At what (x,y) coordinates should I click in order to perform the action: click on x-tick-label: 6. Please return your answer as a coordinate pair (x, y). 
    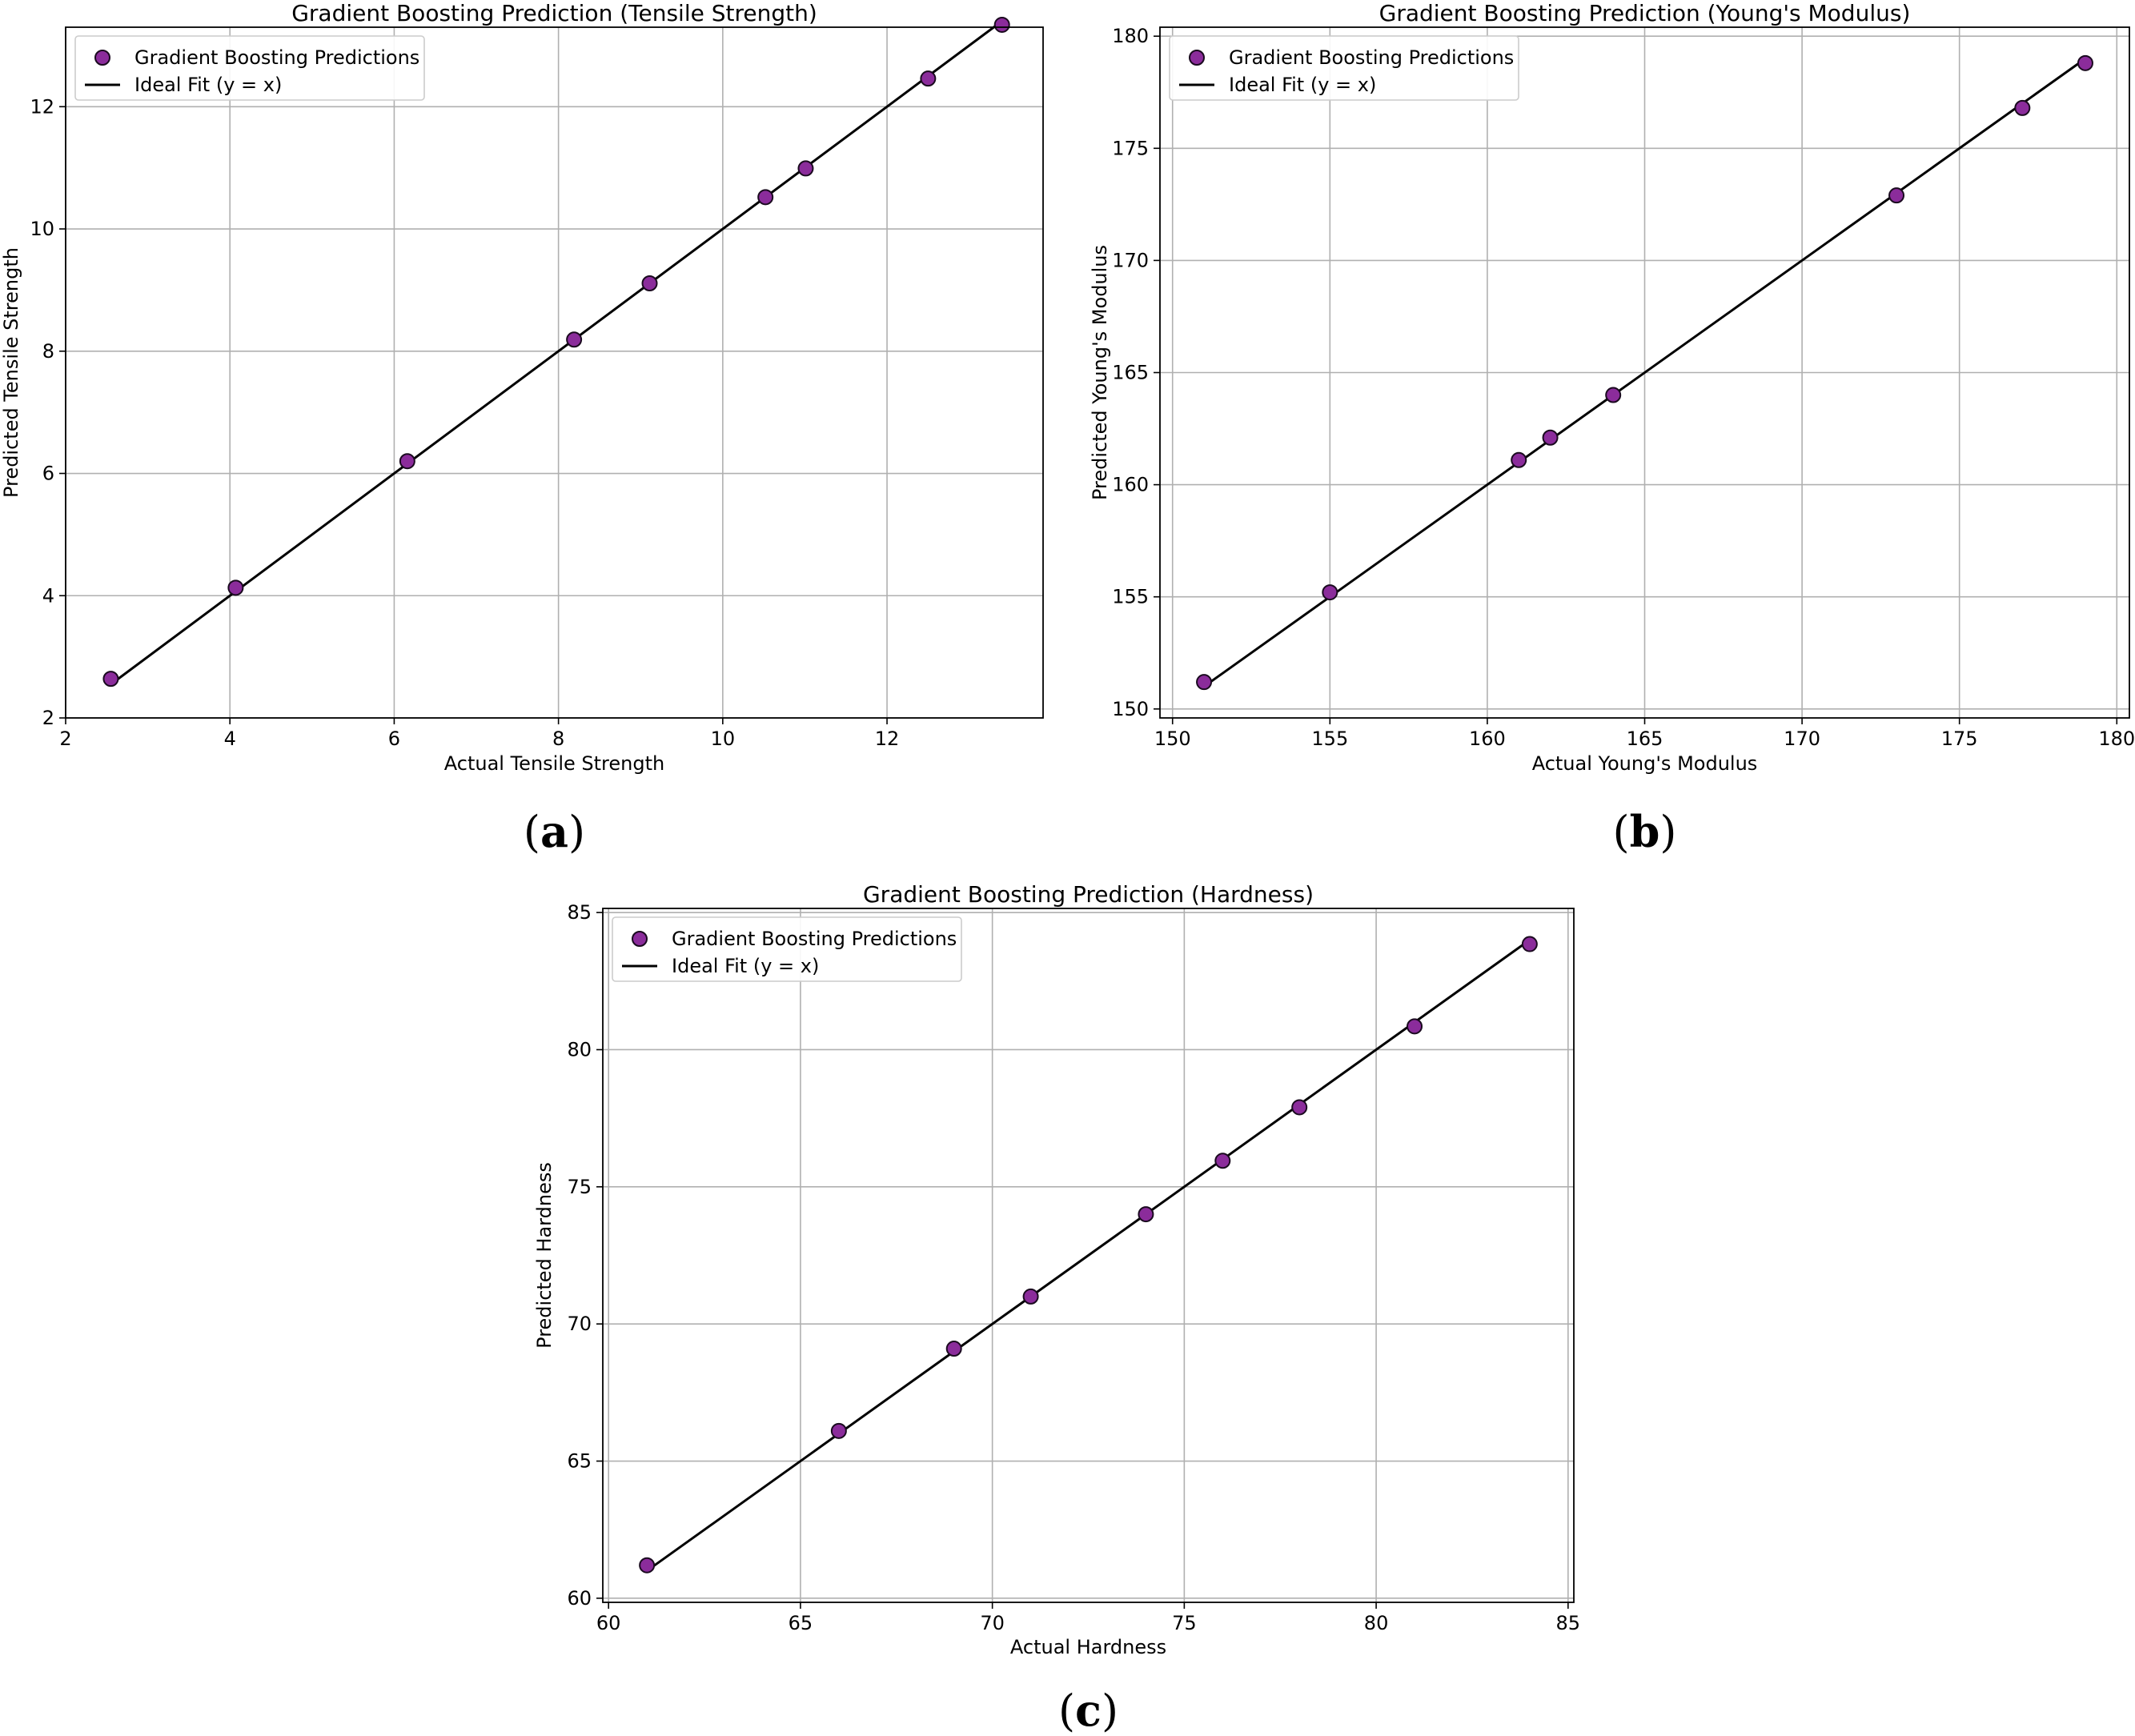
    Looking at the image, I should click on (394, 739).